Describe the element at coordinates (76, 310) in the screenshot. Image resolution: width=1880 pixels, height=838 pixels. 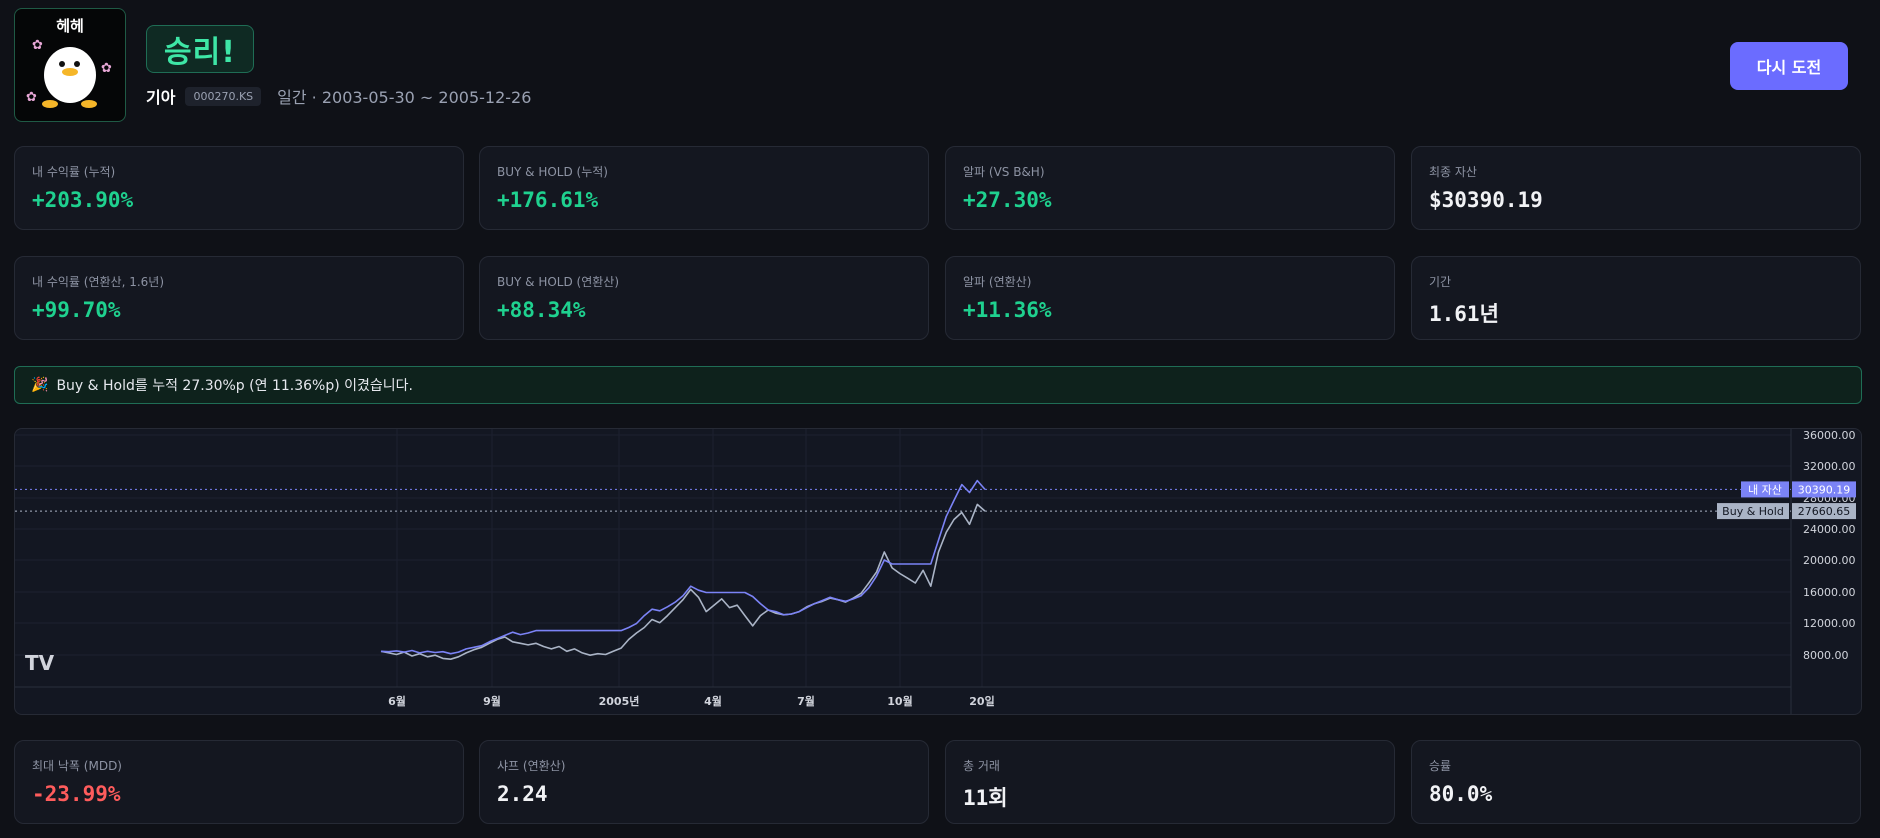
I see `stat-value: +99.70%` at that location.